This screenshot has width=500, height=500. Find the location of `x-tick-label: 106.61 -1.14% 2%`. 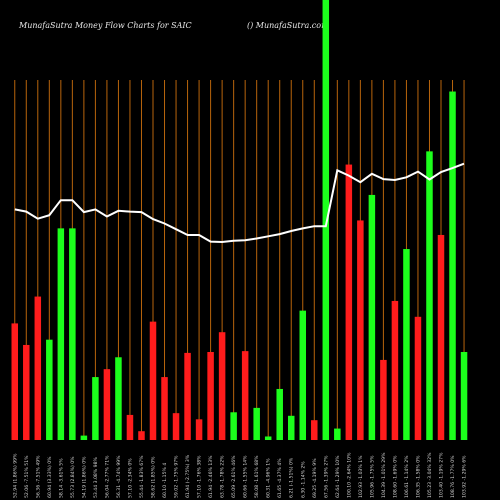

x-tick-label: 106.61 -1.14% 2% is located at coordinates (407, 476).